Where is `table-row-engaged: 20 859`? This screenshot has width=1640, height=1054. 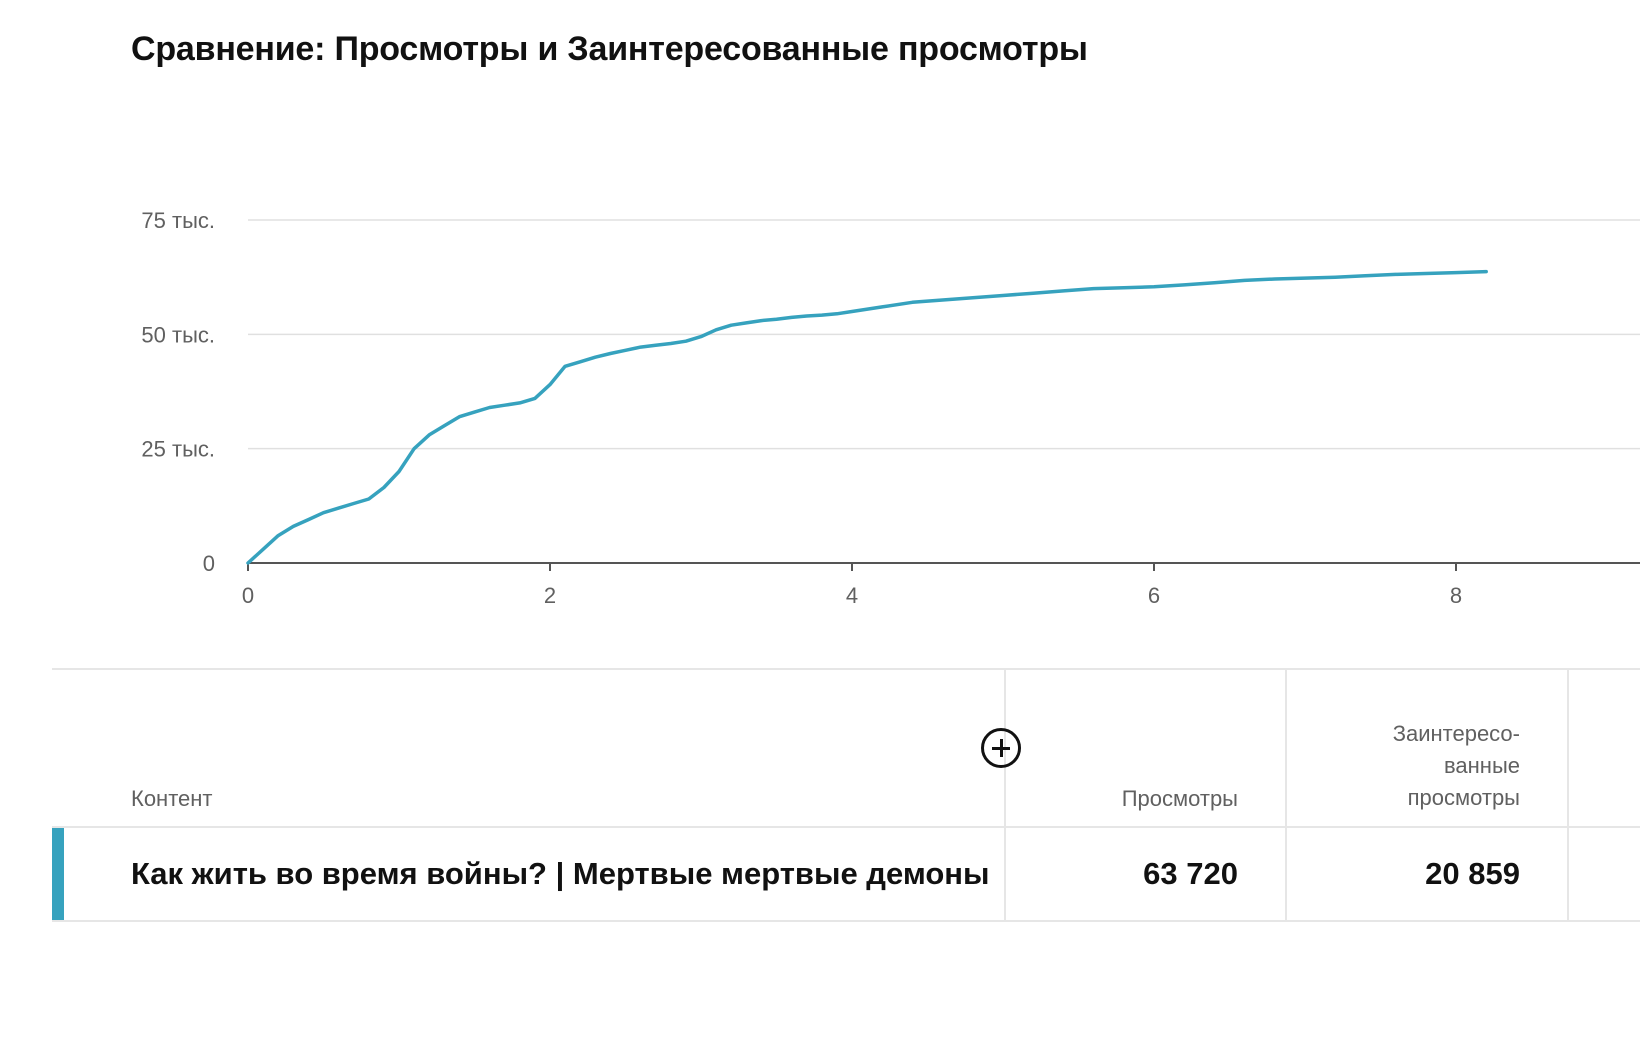 table-row-engaged: 20 859 is located at coordinates (1472, 873).